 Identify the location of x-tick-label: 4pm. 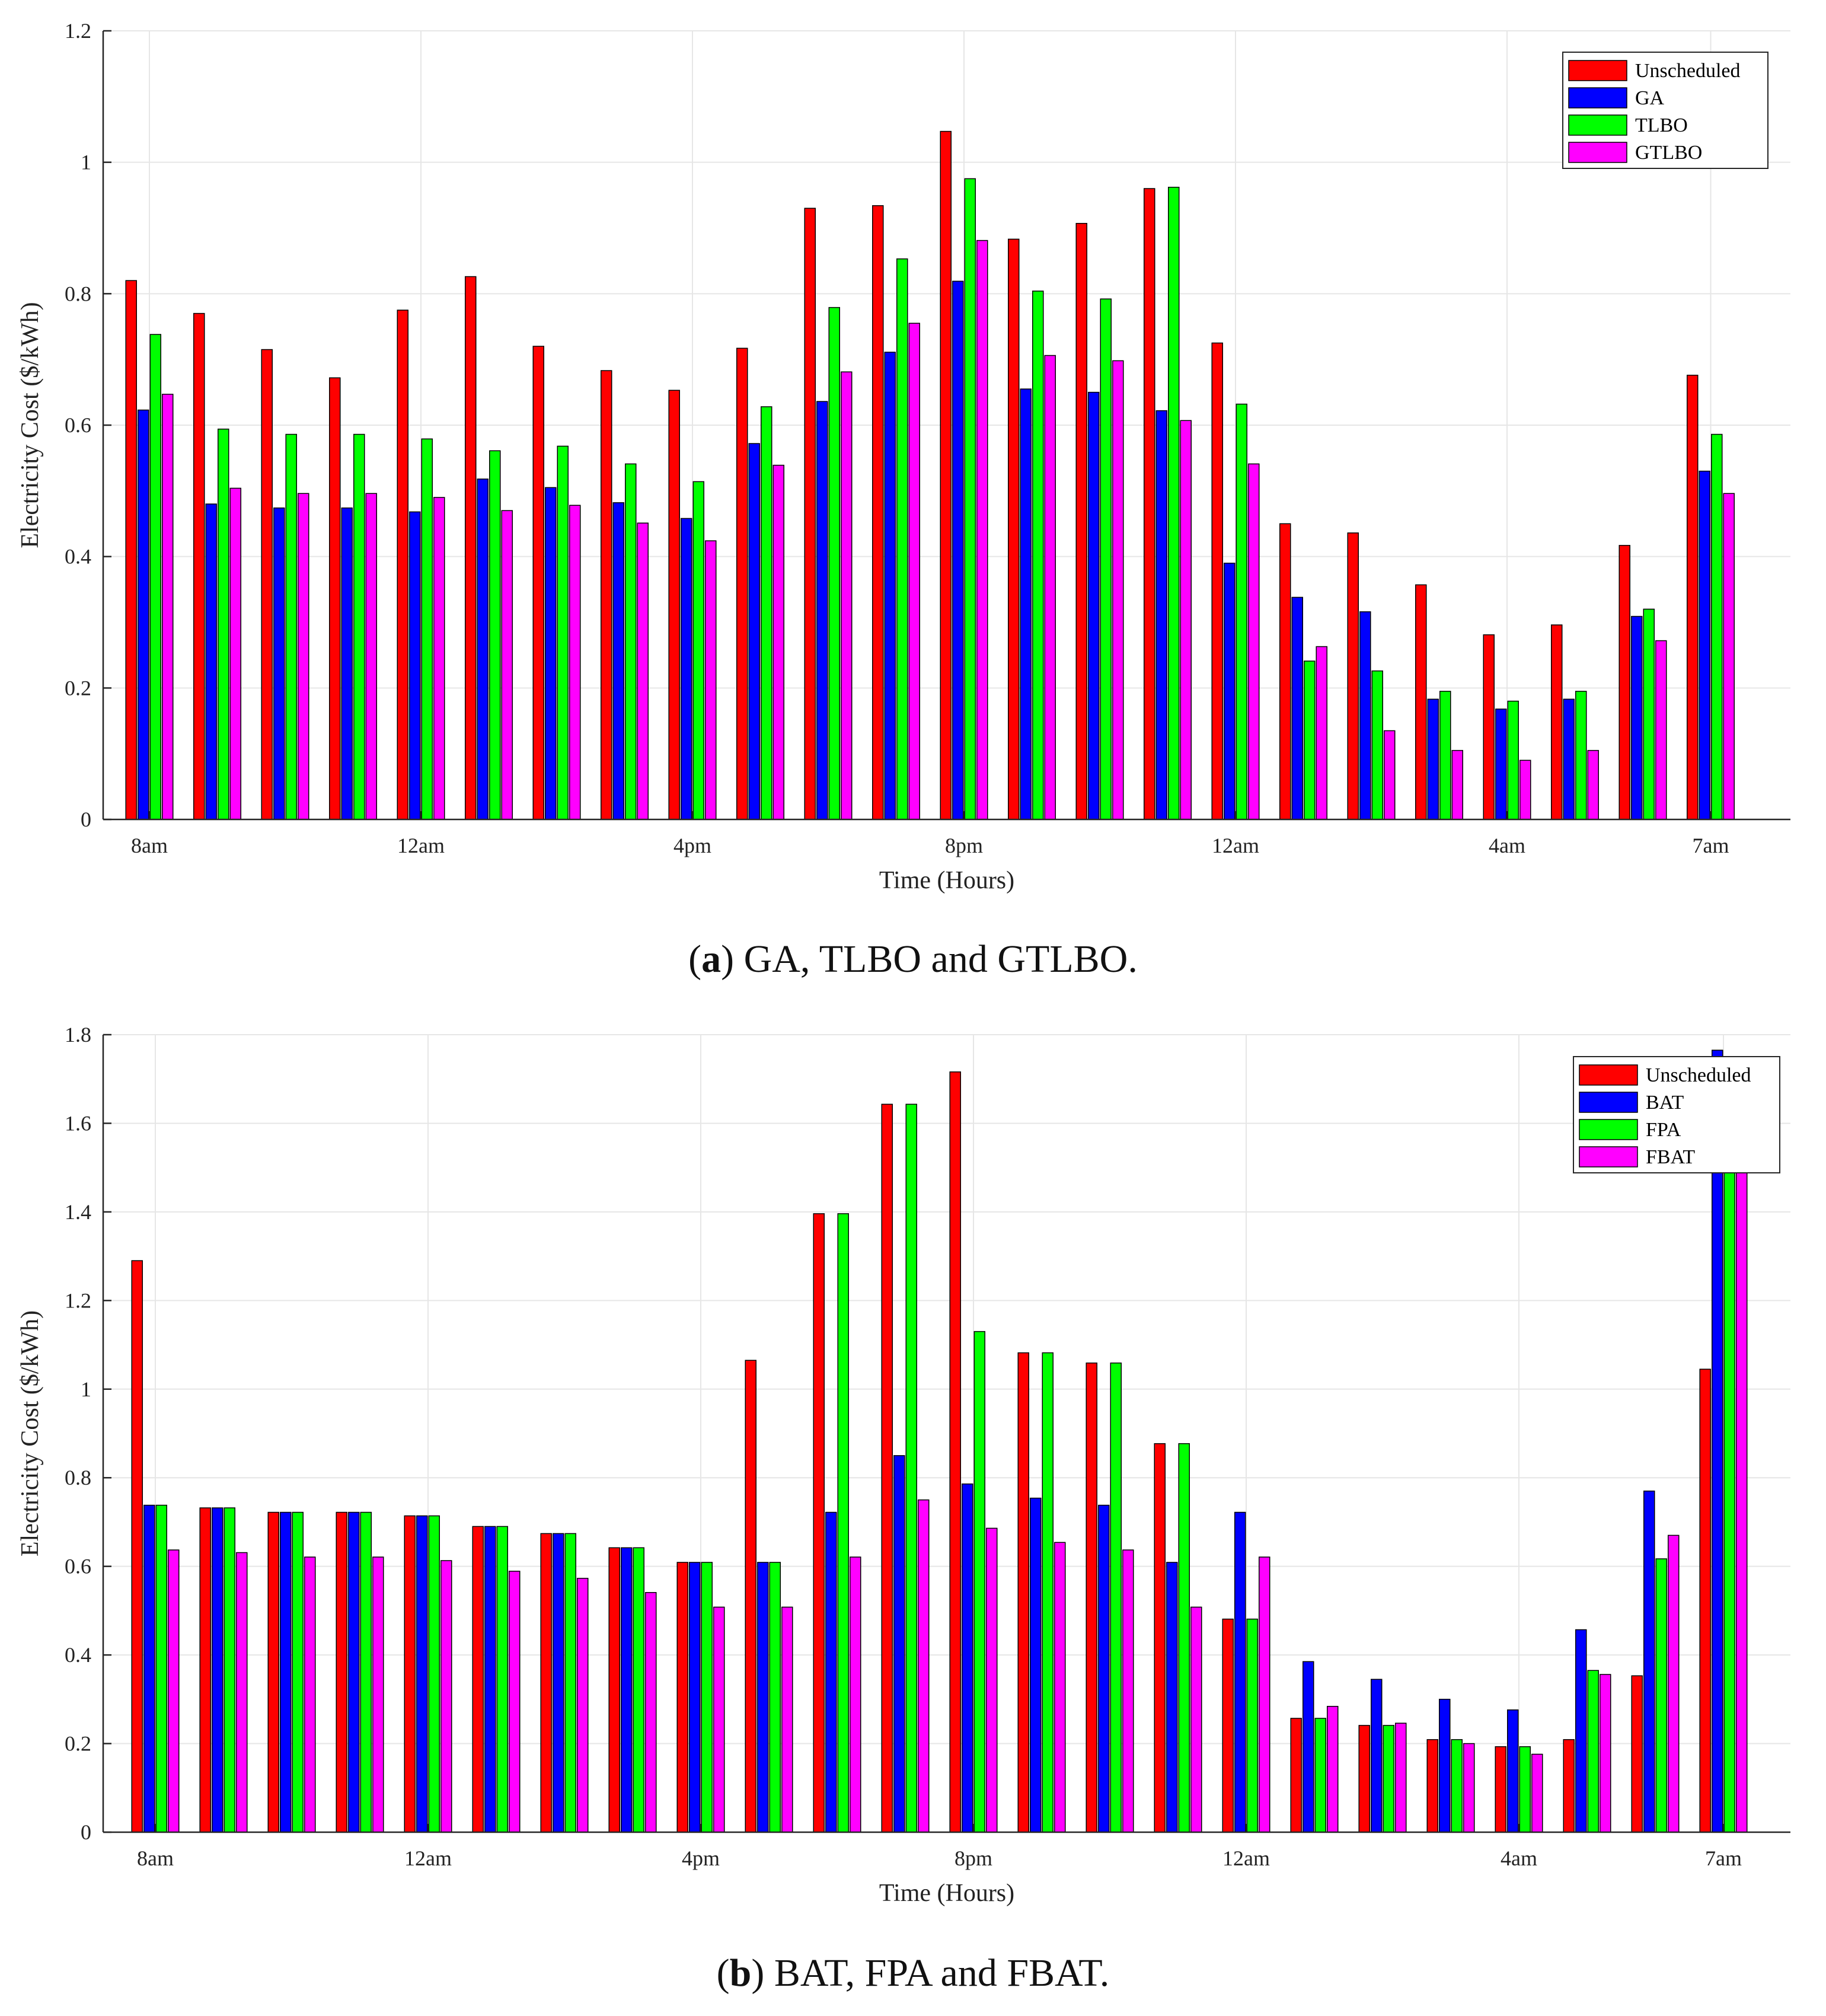
(701, 1858).